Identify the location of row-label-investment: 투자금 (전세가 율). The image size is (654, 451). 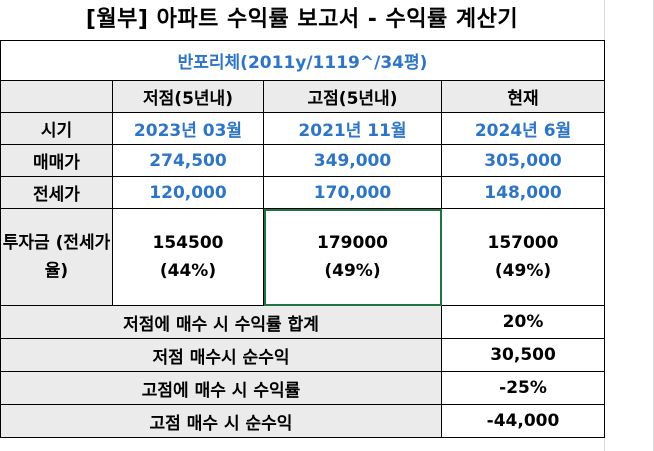
(56, 257).